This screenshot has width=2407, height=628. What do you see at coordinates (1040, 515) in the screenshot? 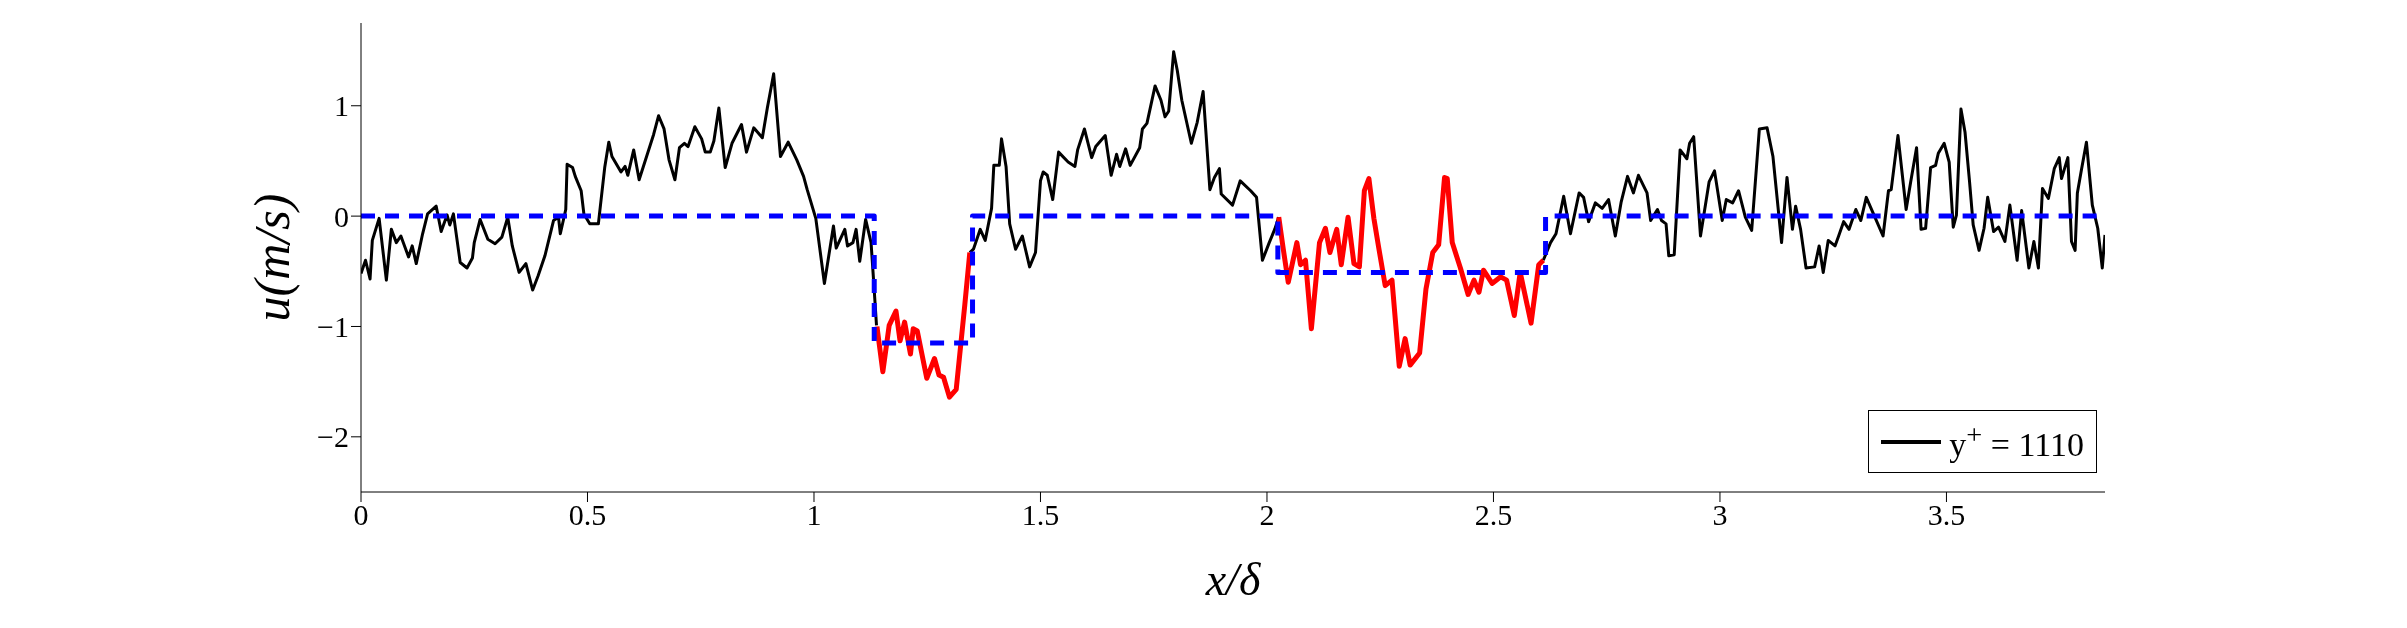
I see `x-tick-label: 1.5` at bounding box center [1040, 515].